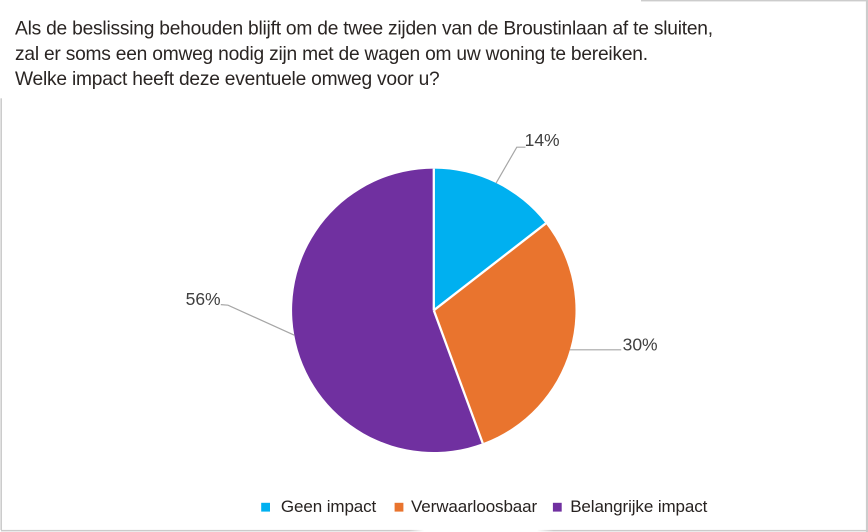  What do you see at coordinates (638, 506) in the screenshot?
I see `svg-text: Belangrijke impact` at bounding box center [638, 506].